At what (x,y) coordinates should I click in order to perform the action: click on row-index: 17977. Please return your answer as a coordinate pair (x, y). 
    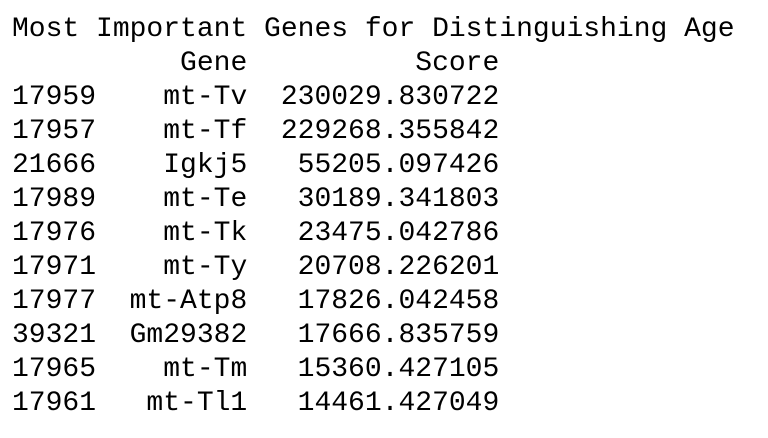
    Looking at the image, I should click on (54, 301).